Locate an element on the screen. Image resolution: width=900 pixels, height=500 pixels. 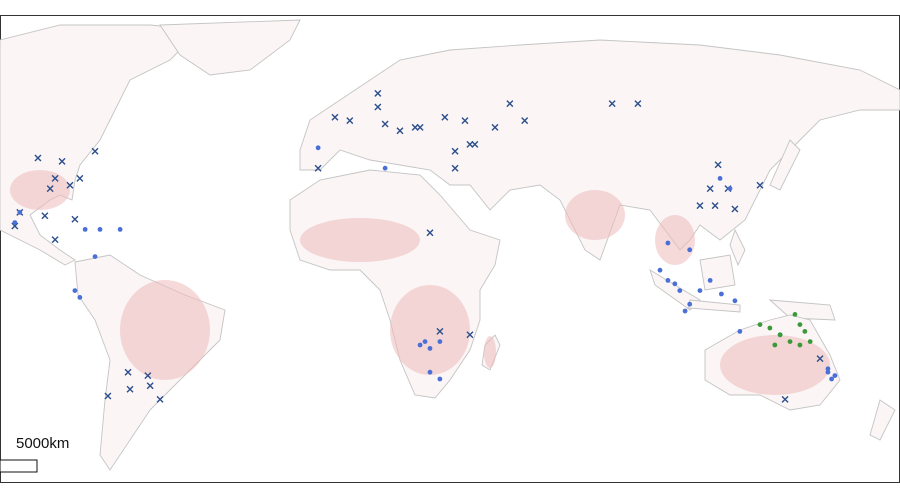
scale-bar is located at coordinates (19, 466).